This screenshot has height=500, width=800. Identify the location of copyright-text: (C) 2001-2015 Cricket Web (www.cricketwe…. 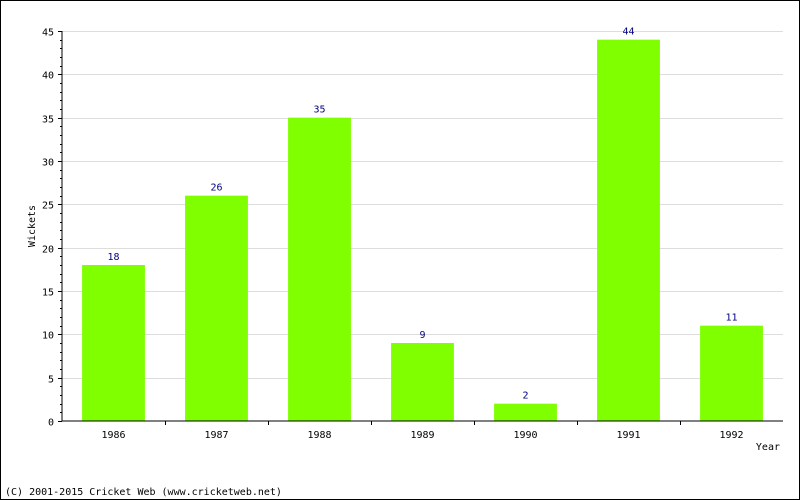
(143, 492).